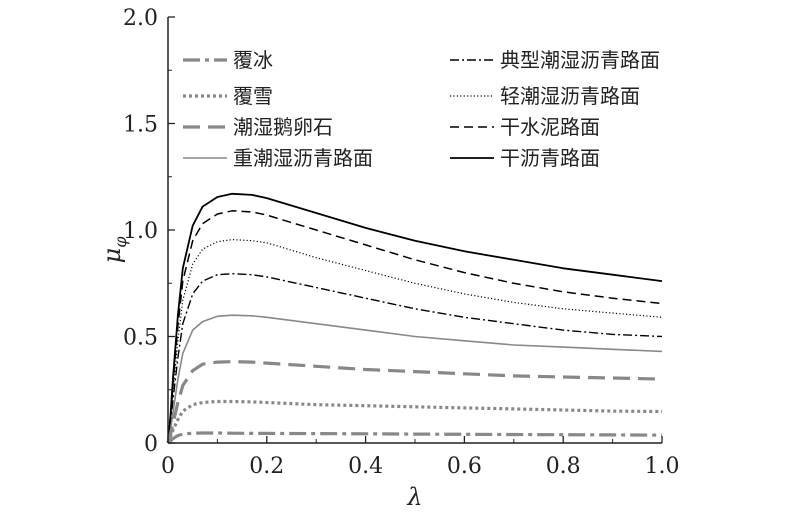 This screenshot has width=800, height=515. Describe the element at coordinates (140, 18) in the screenshot. I see `y-tick-label: 2.0` at that location.